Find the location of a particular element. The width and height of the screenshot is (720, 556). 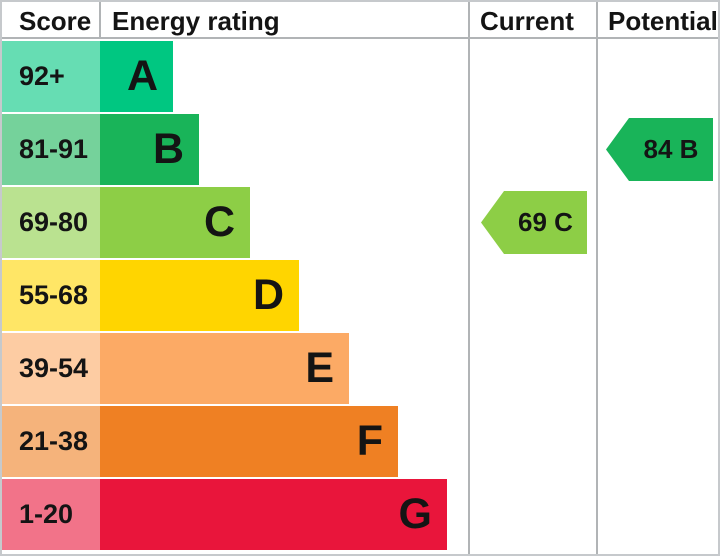

score-cell: 1-20 is located at coordinates (51, 514).